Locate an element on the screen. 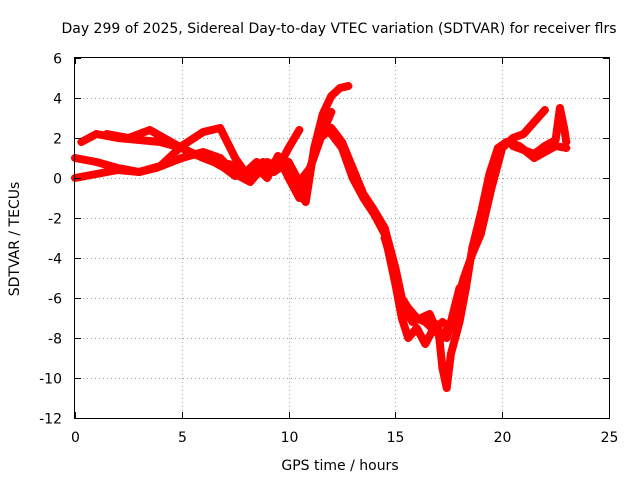  y-tick-label: 4 is located at coordinates (57, 100).